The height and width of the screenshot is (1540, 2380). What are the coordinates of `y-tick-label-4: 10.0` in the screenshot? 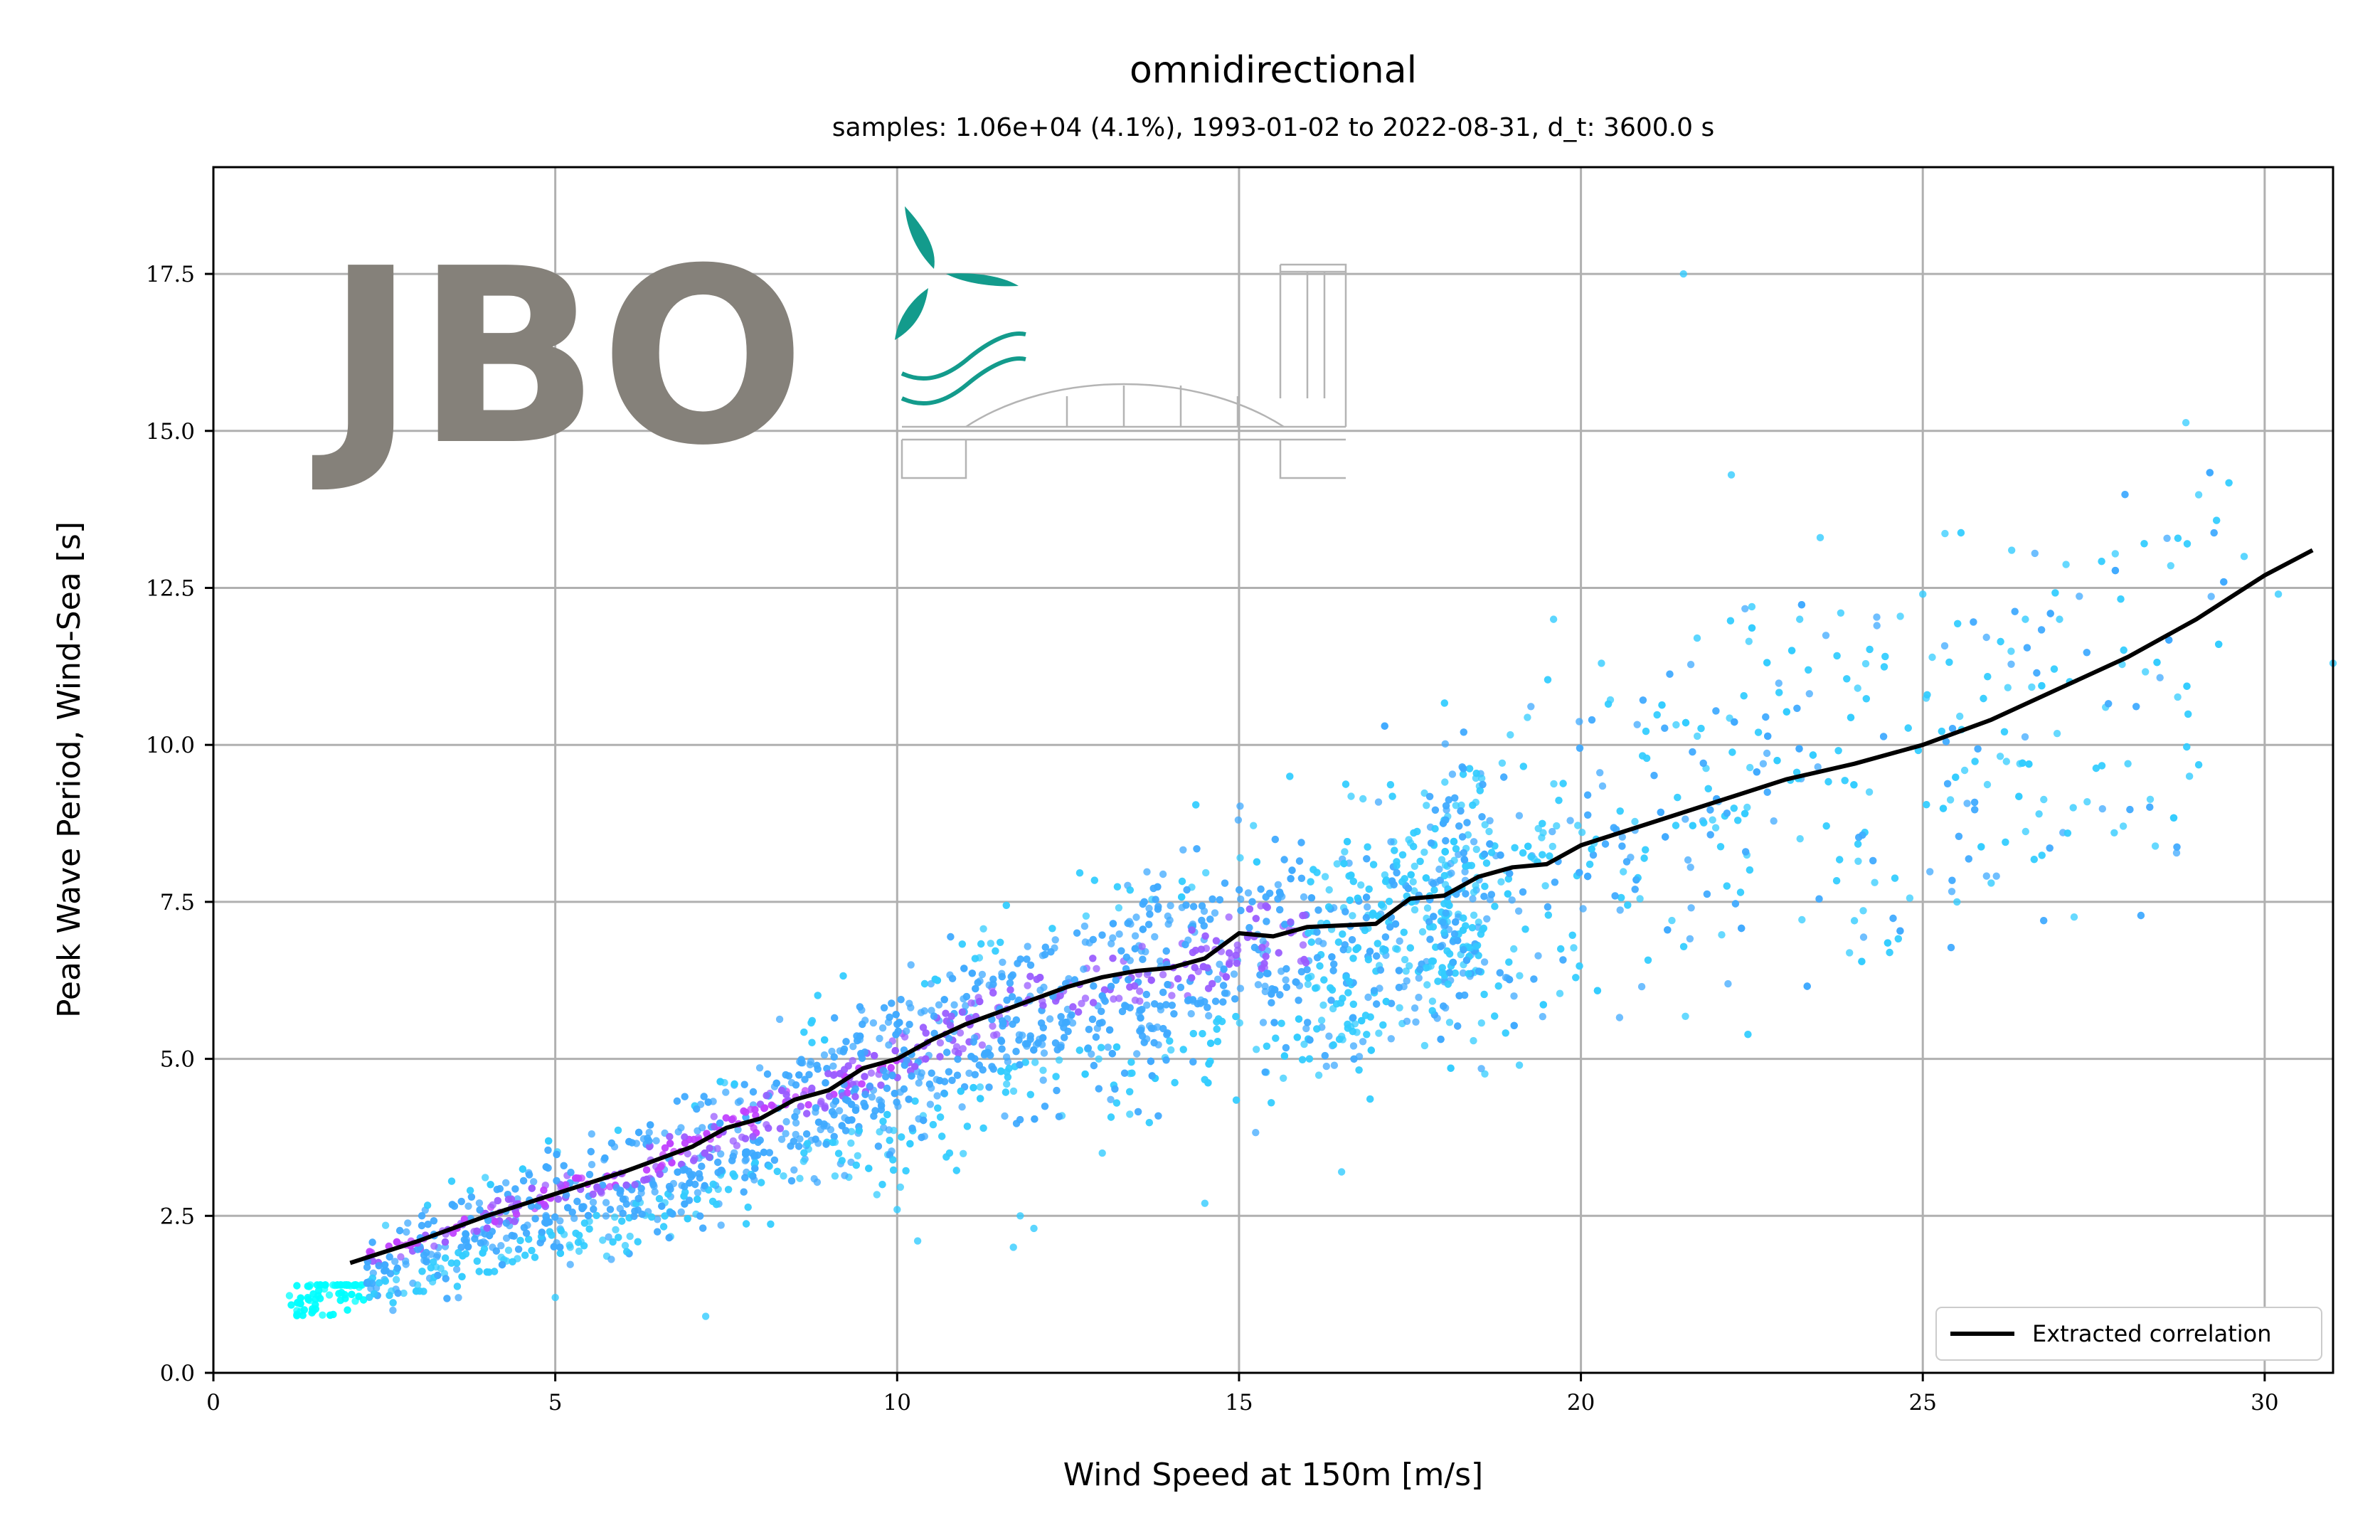 It's located at (170, 745).